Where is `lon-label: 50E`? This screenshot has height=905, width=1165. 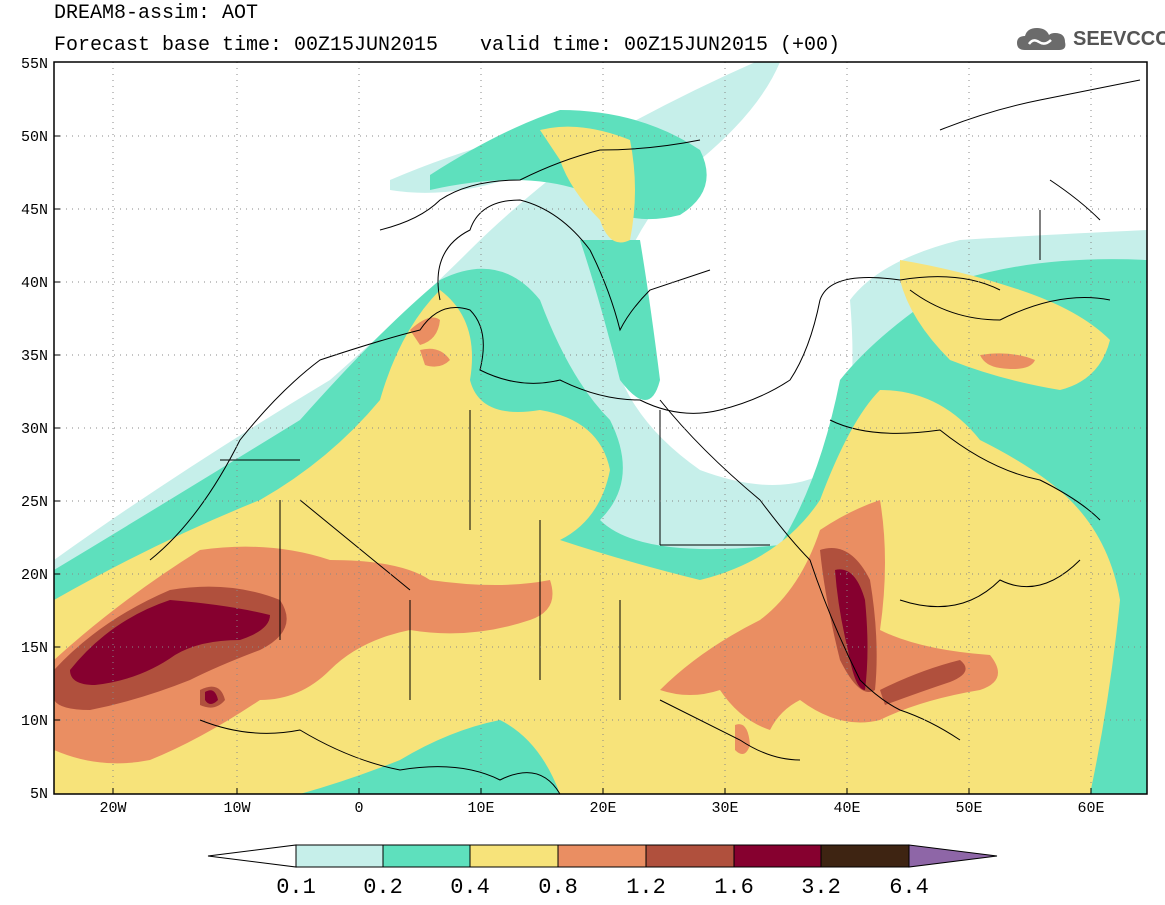
lon-label: 50E is located at coordinates (968, 808).